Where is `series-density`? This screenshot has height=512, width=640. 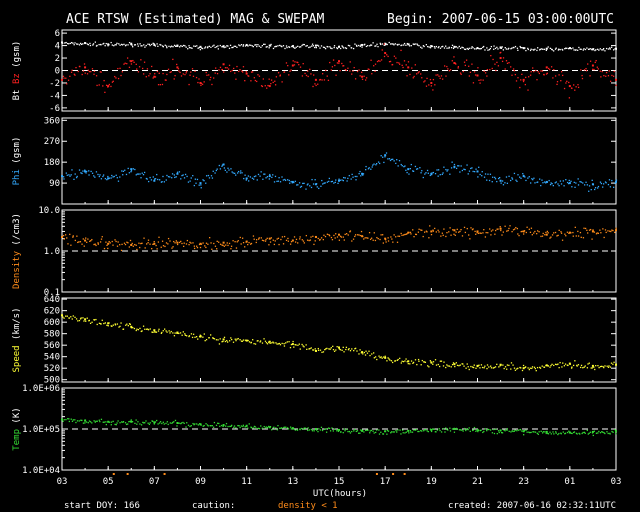
series-density is located at coordinates (339, 238).